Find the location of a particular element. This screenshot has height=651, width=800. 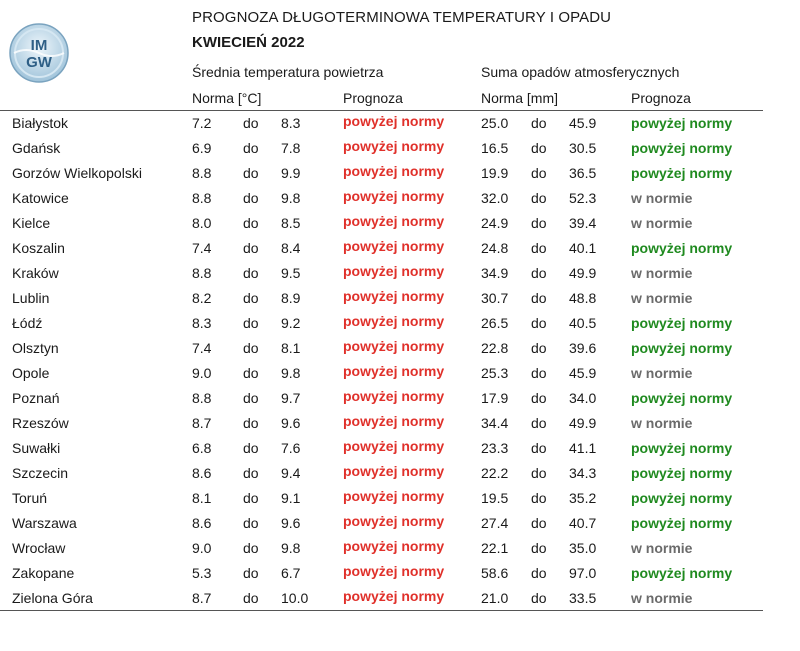

prec-norm-max-cell: 52.3 is located at coordinates (583, 198).